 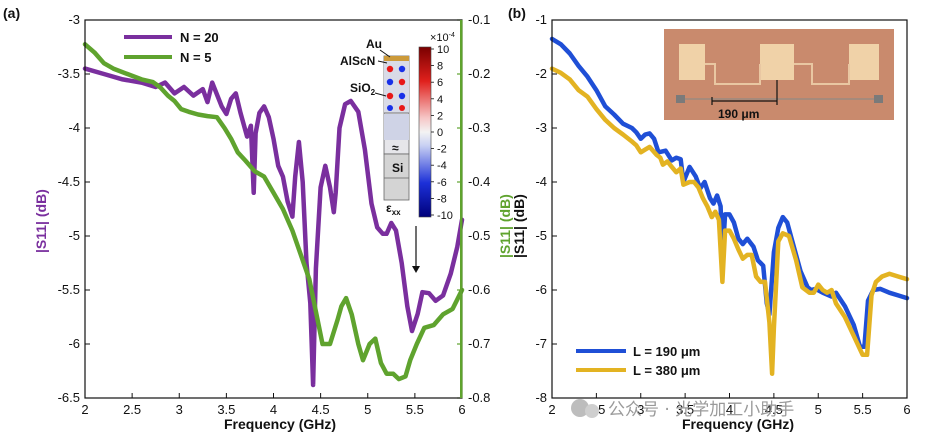 What do you see at coordinates (878, 99) in the screenshot?
I see `micrograph-port-right` at bounding box center [878, 99].